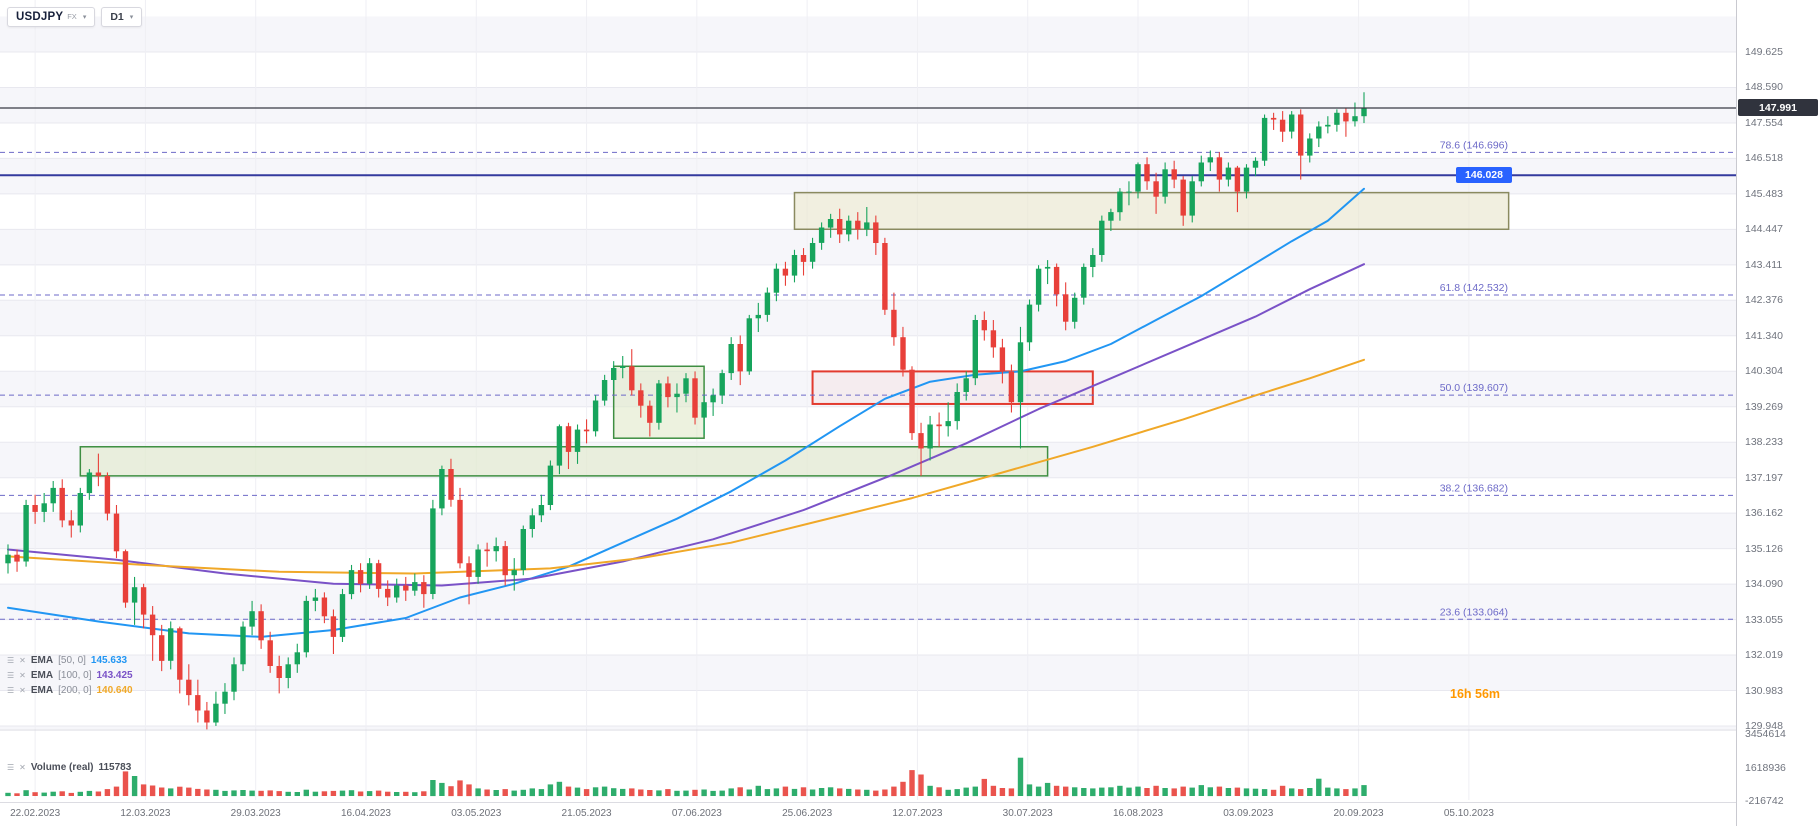 The image size is (1818, 826). What do you see at coordinates (1138, 813) in the screenshot?
I see `time-axis-label: 16.08.2023` at bounding box center [1138, 813].